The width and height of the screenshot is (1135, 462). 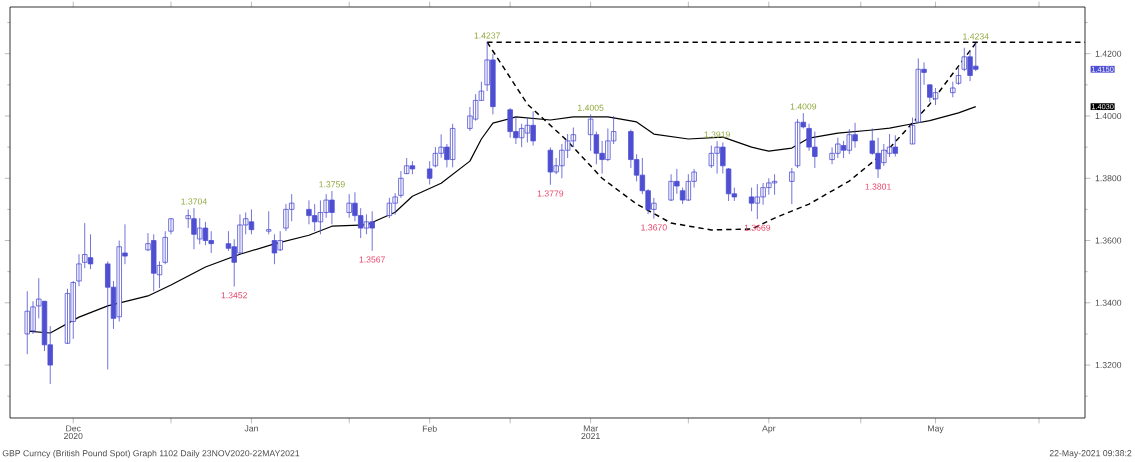 What do you see at coordinates (550, 193) in the screenshot?
I see `annotation: 1.3779` at bounding box center [550, 193].